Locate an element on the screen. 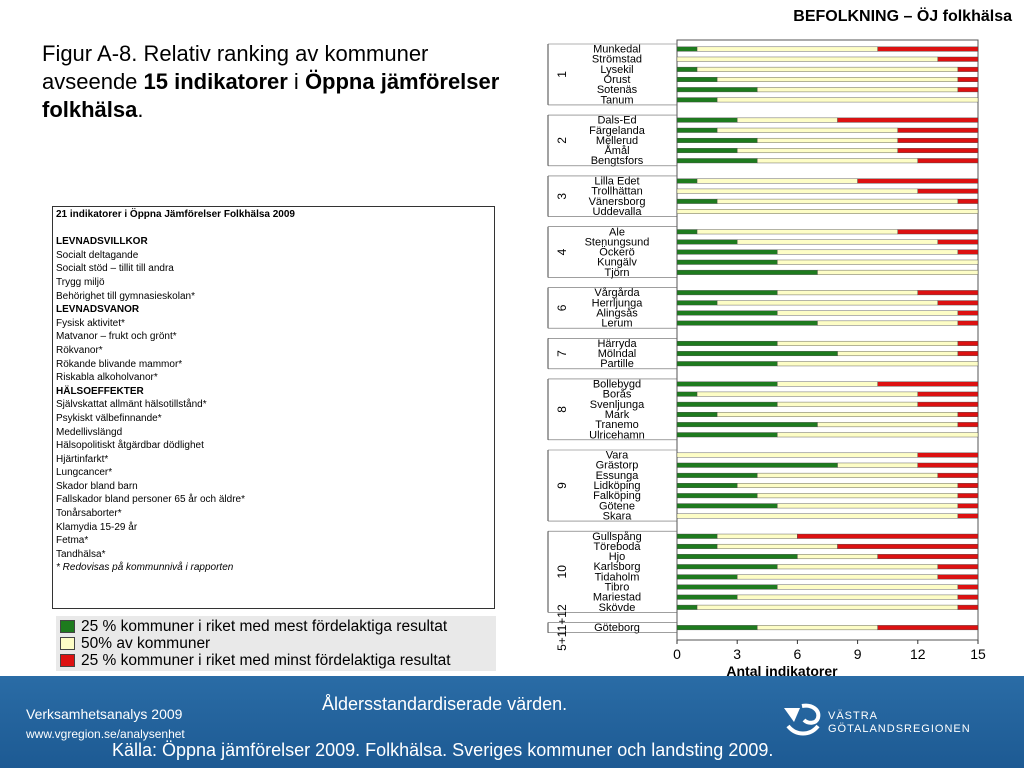 The width and height of the screenshot is (1024, 768). group-label: 2 is located at coordinates (562, 140).